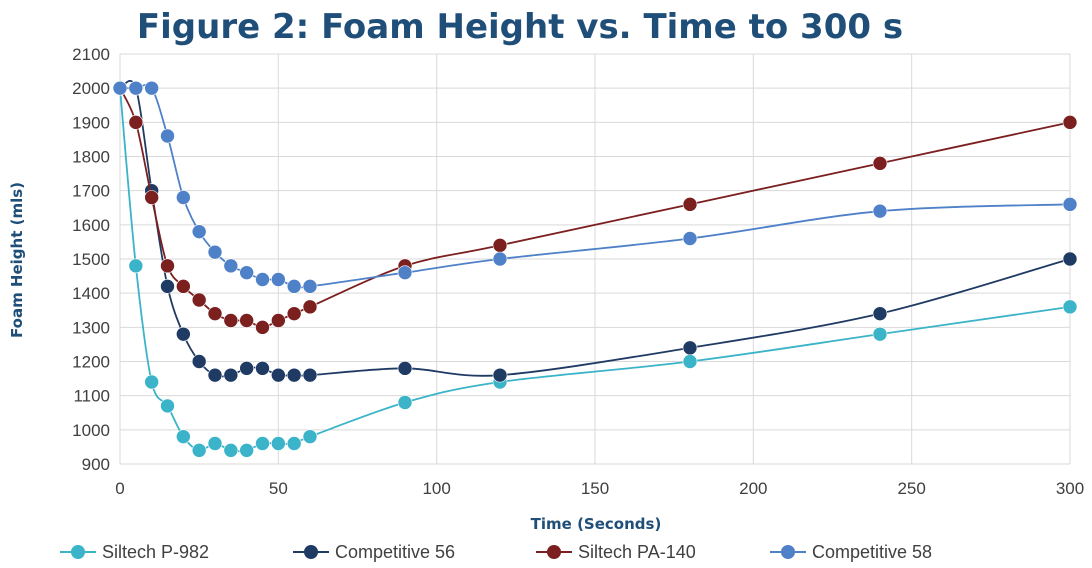 The height and width of the screenshot is (568, 1092). I want to click on x-tick-label: 50, so click(278, 488).